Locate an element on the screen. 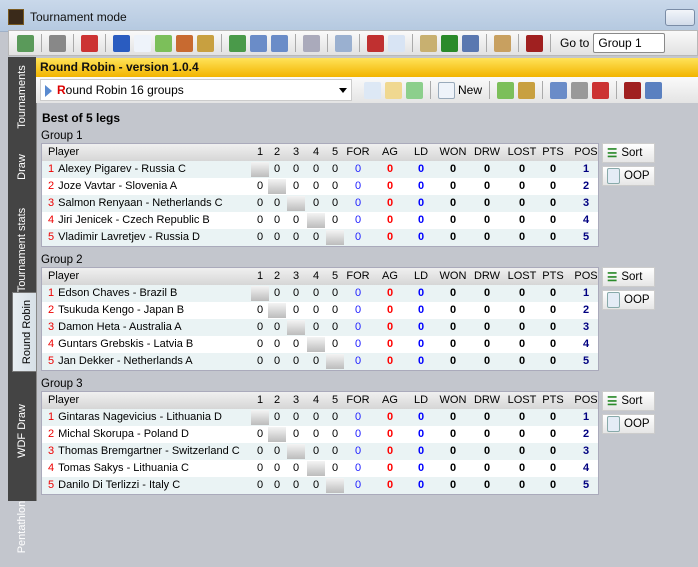 The width and height of the screenshot is (698, 567). sort-az-icon is located at coordinates (375, 43).